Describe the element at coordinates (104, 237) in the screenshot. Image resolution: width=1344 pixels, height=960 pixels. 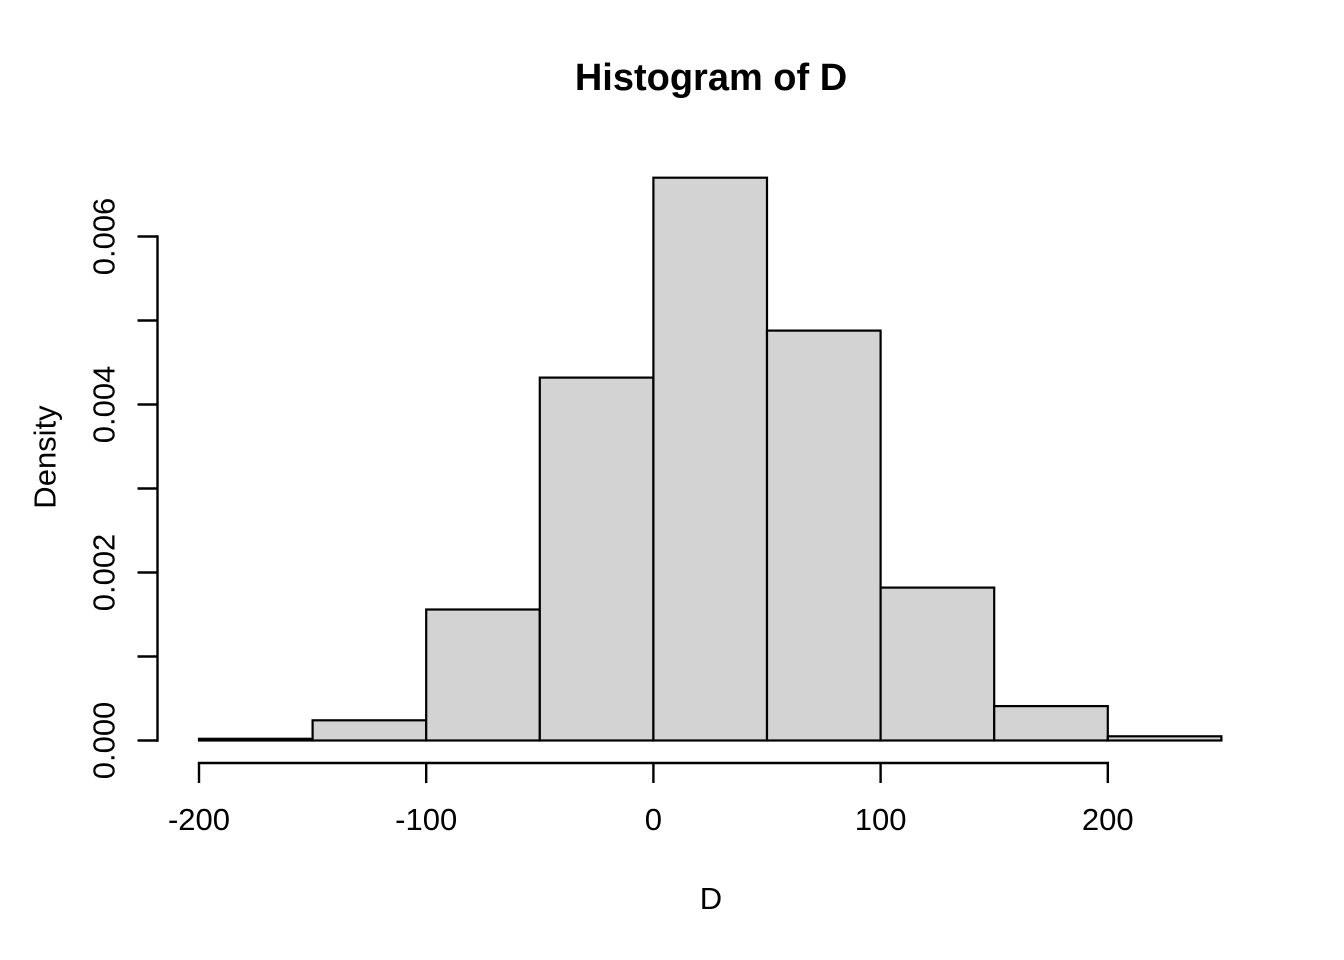
I see `y-tick-label: 0.006` at that location.